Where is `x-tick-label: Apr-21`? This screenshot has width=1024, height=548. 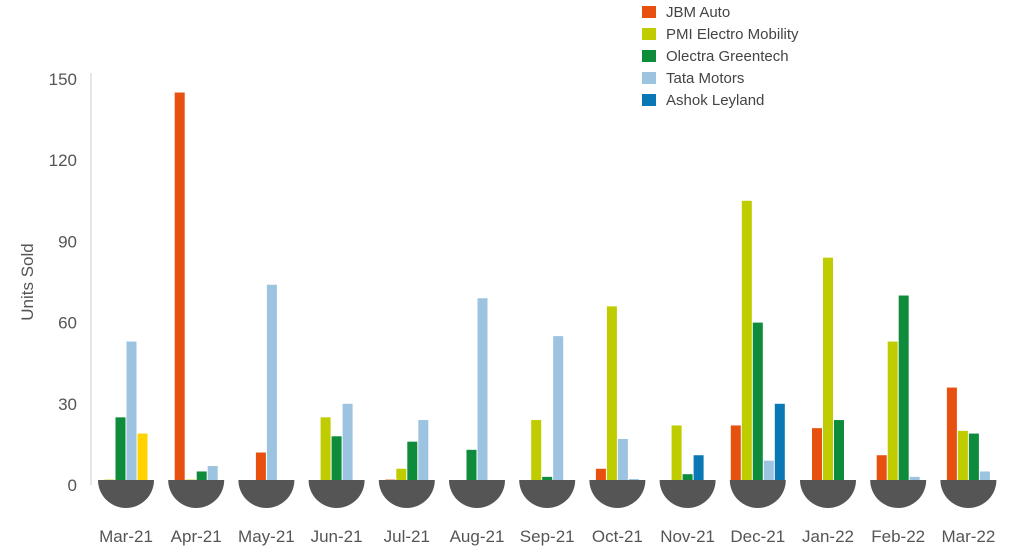 x-tick-label: Apr-21 is located at coordinates (196, 536).